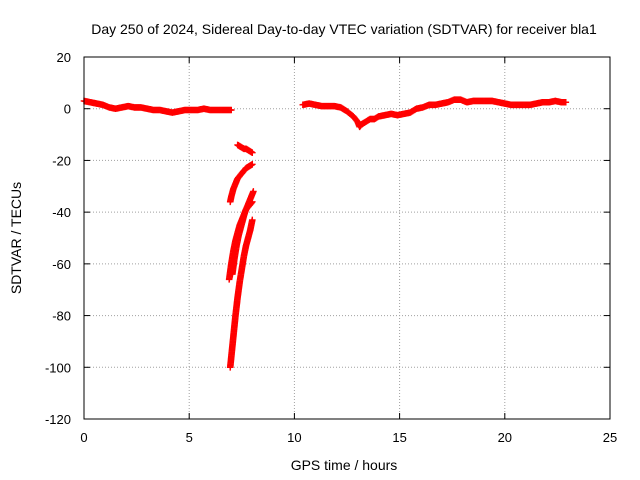  What do you see at coordinates (61, 264) in the screenshot?
I see `y-tick-label: -60` at bounding box center [61, 264].